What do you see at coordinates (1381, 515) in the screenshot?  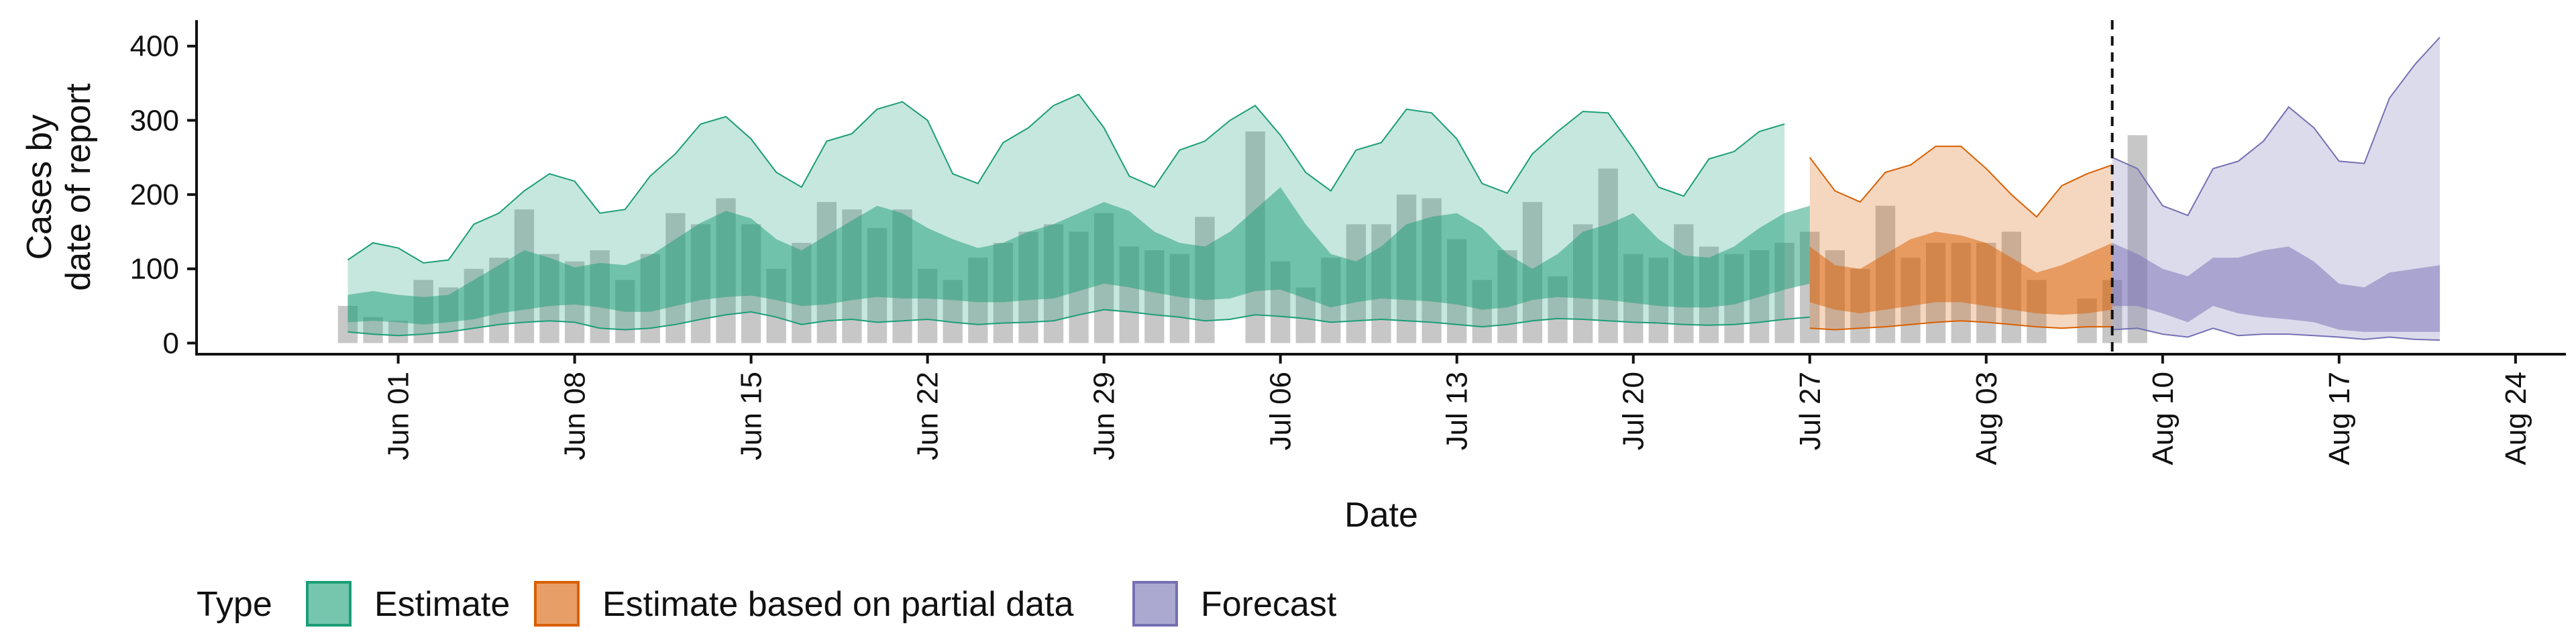 I see `x-axis-title: Date` at bounding box center [1381, 515].